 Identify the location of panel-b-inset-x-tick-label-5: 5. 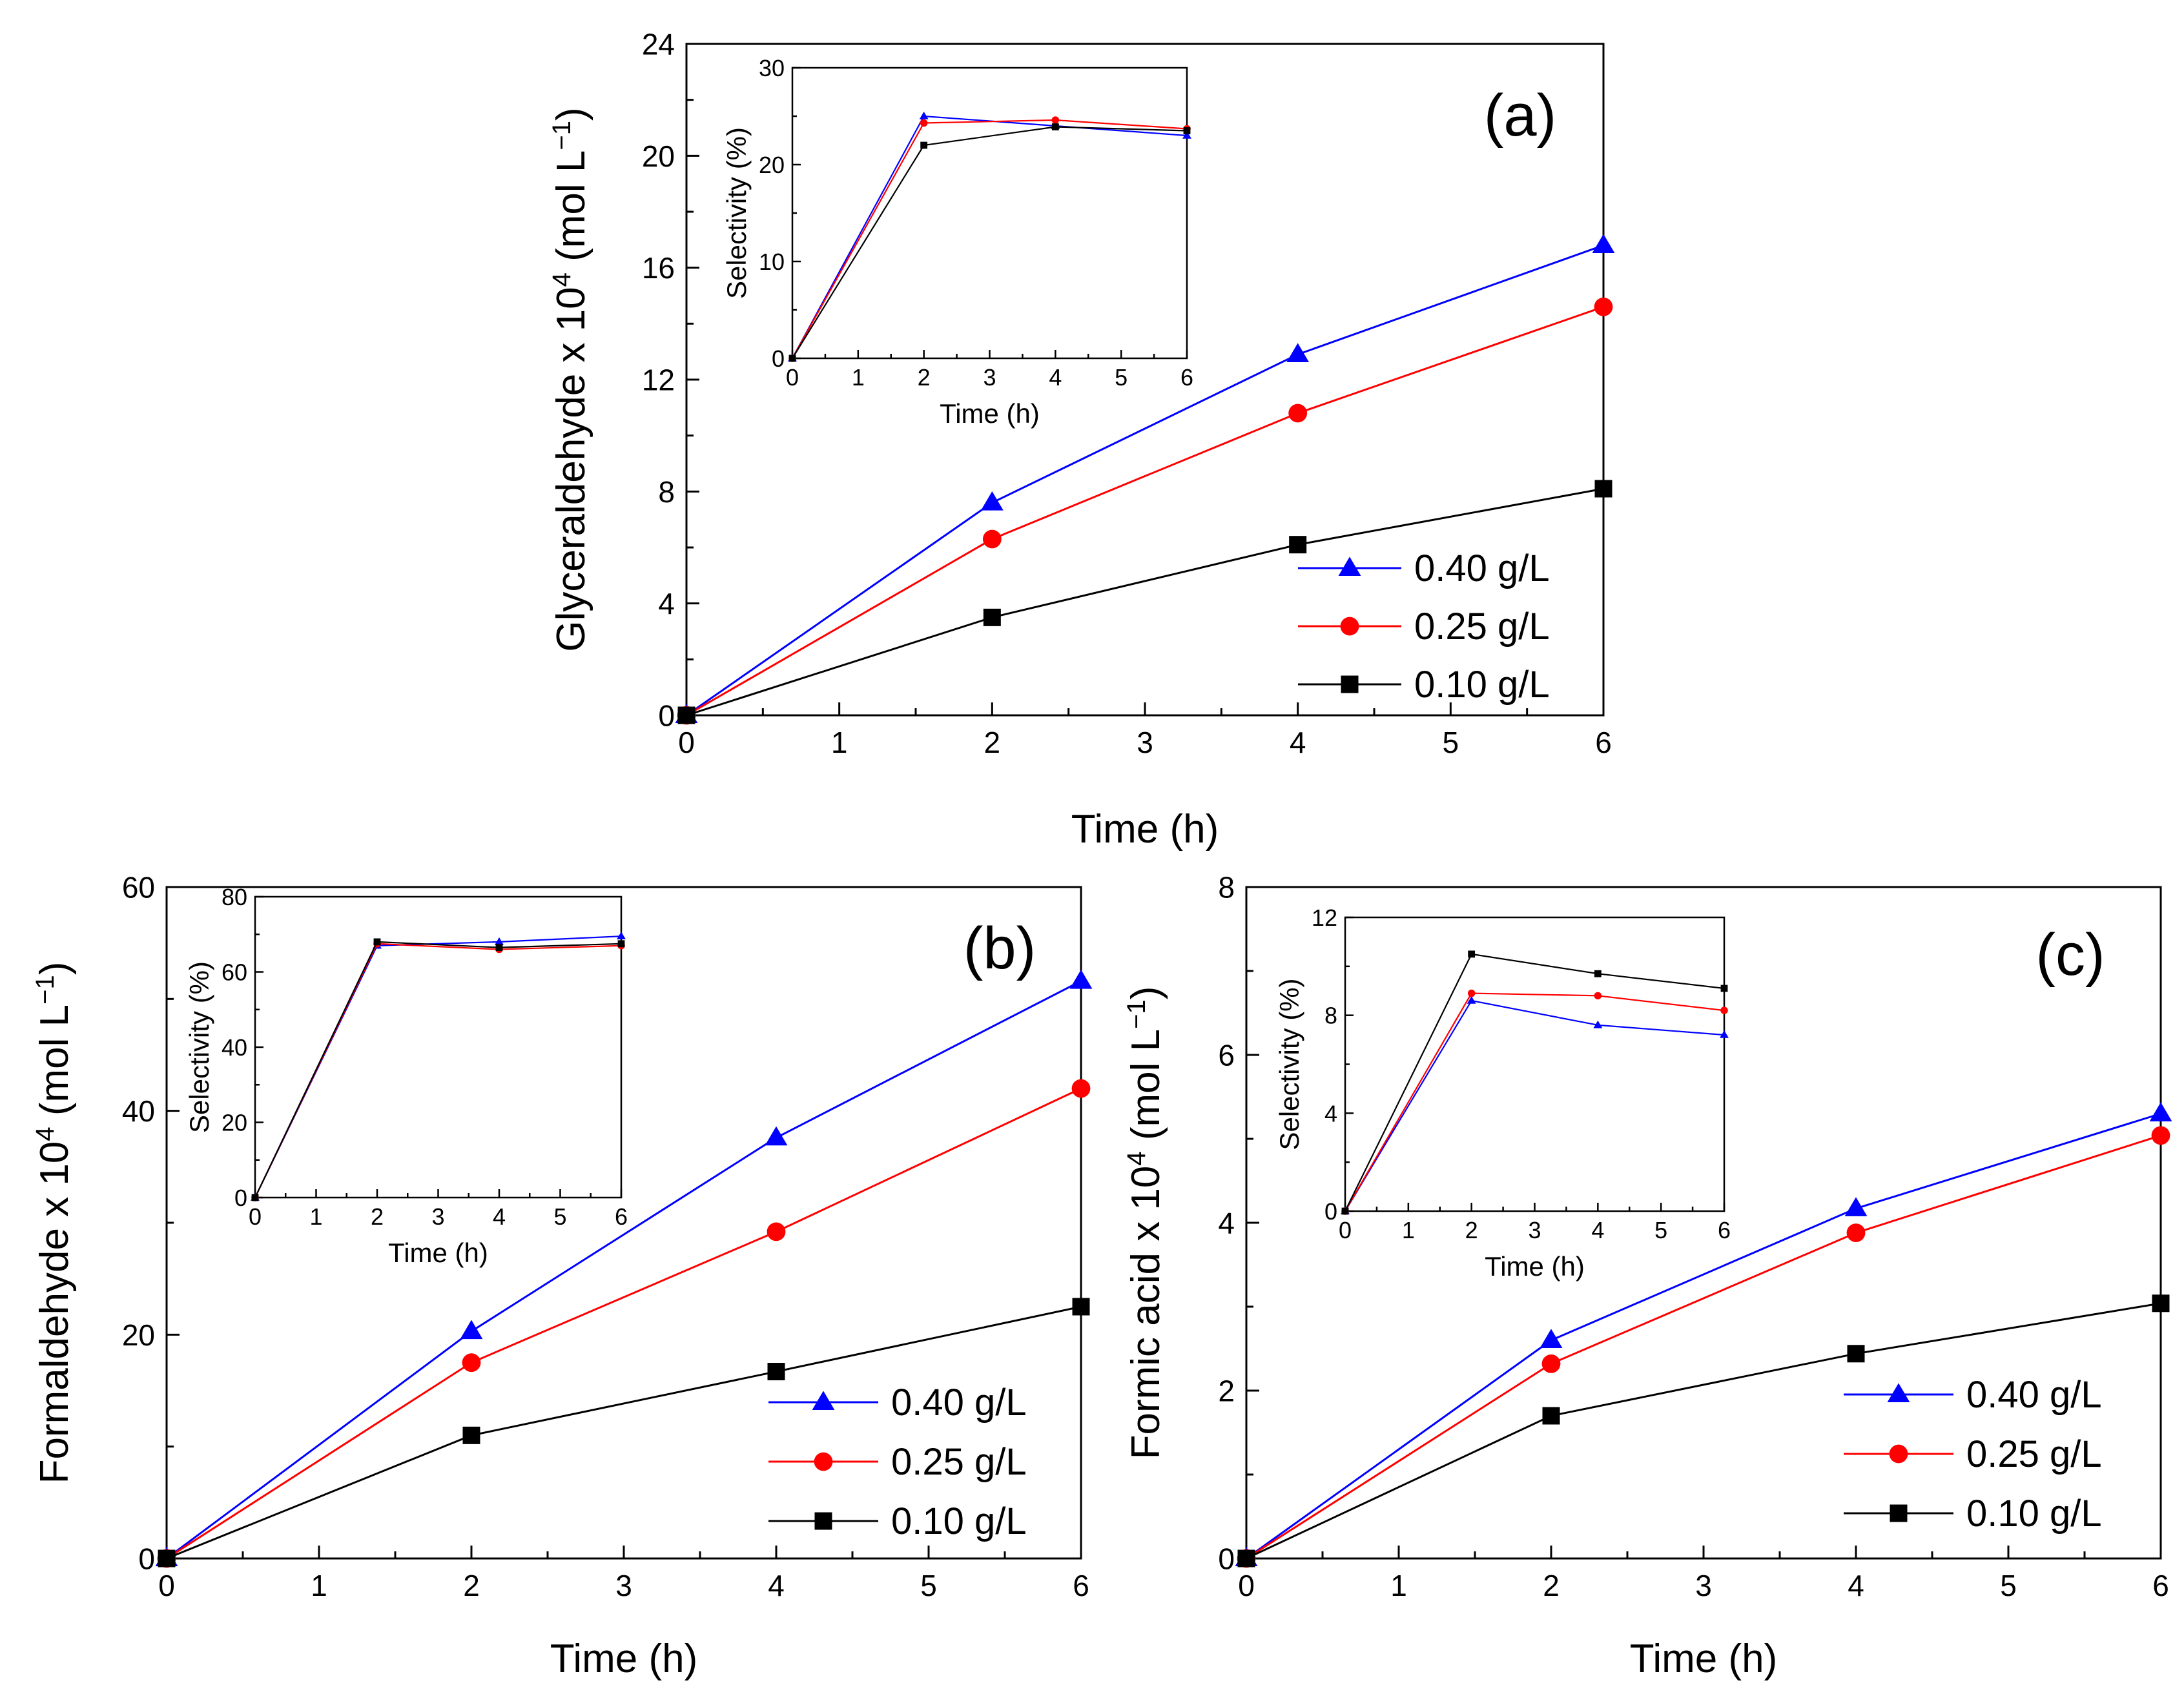
(559, 1216).